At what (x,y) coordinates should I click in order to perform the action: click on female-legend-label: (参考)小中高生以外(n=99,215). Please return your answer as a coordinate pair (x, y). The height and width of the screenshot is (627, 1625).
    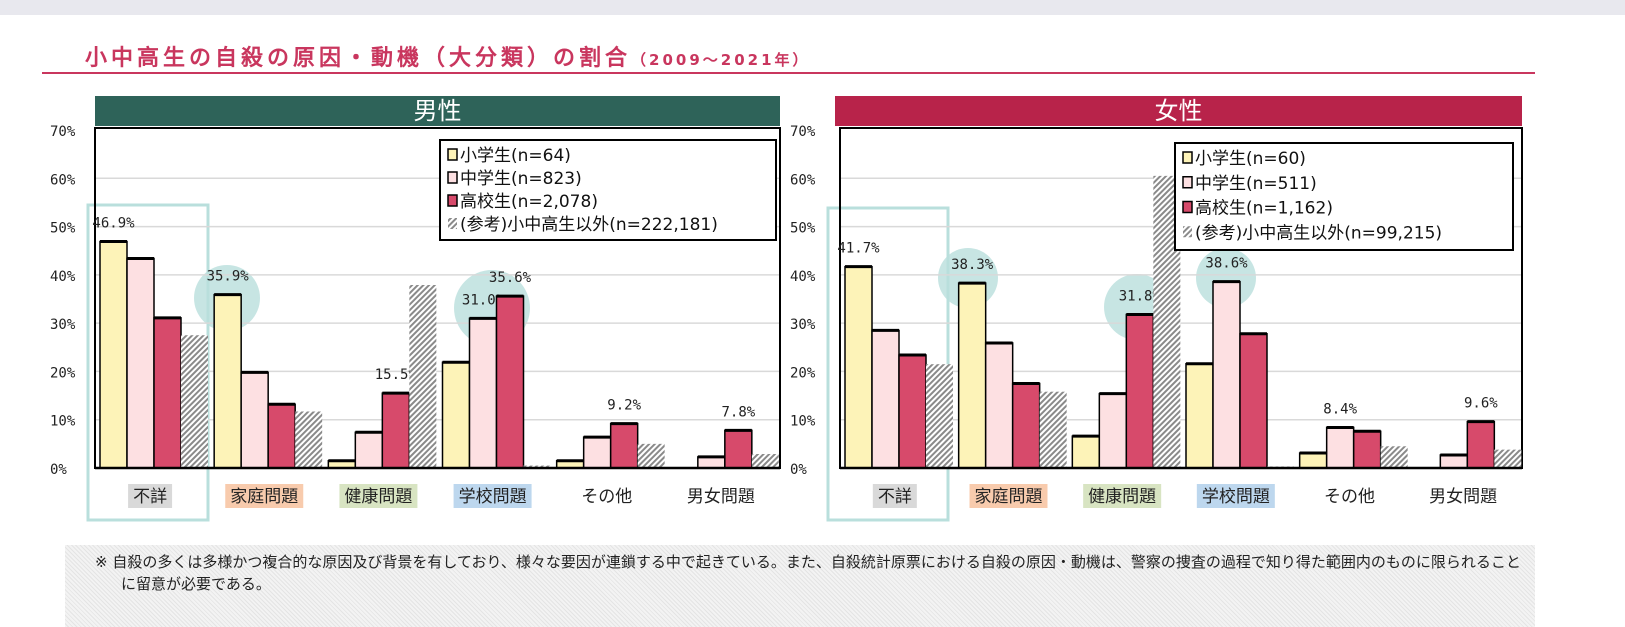
    Looking at the image, I should click on (1318, 233).